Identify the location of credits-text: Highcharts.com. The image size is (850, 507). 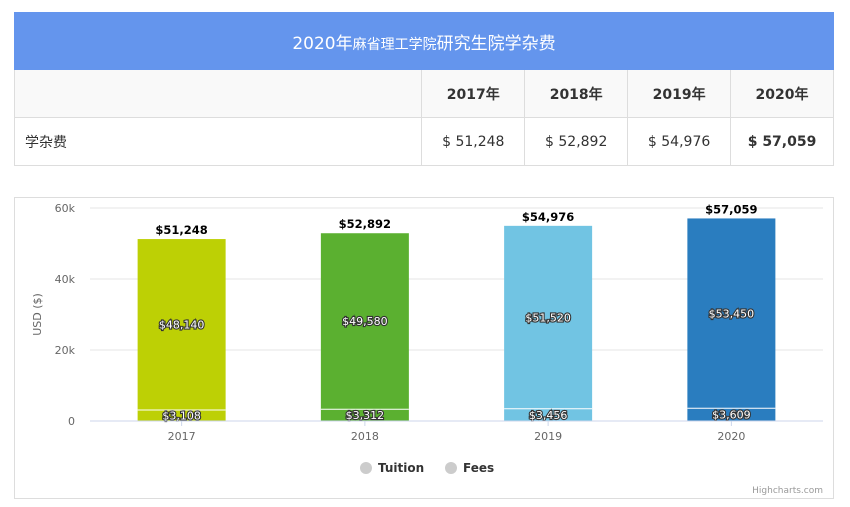
(787, 491).